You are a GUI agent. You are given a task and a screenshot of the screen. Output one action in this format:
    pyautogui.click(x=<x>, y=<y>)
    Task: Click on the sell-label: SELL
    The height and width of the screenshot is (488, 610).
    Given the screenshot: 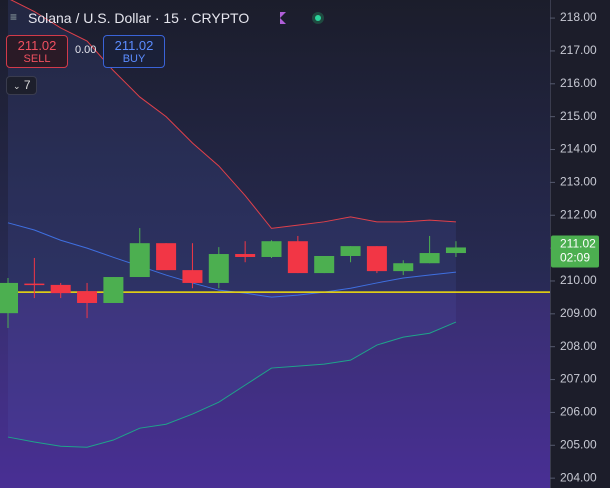 What is the action you would take?
    pyautogui.click(x=37, y=59)
    